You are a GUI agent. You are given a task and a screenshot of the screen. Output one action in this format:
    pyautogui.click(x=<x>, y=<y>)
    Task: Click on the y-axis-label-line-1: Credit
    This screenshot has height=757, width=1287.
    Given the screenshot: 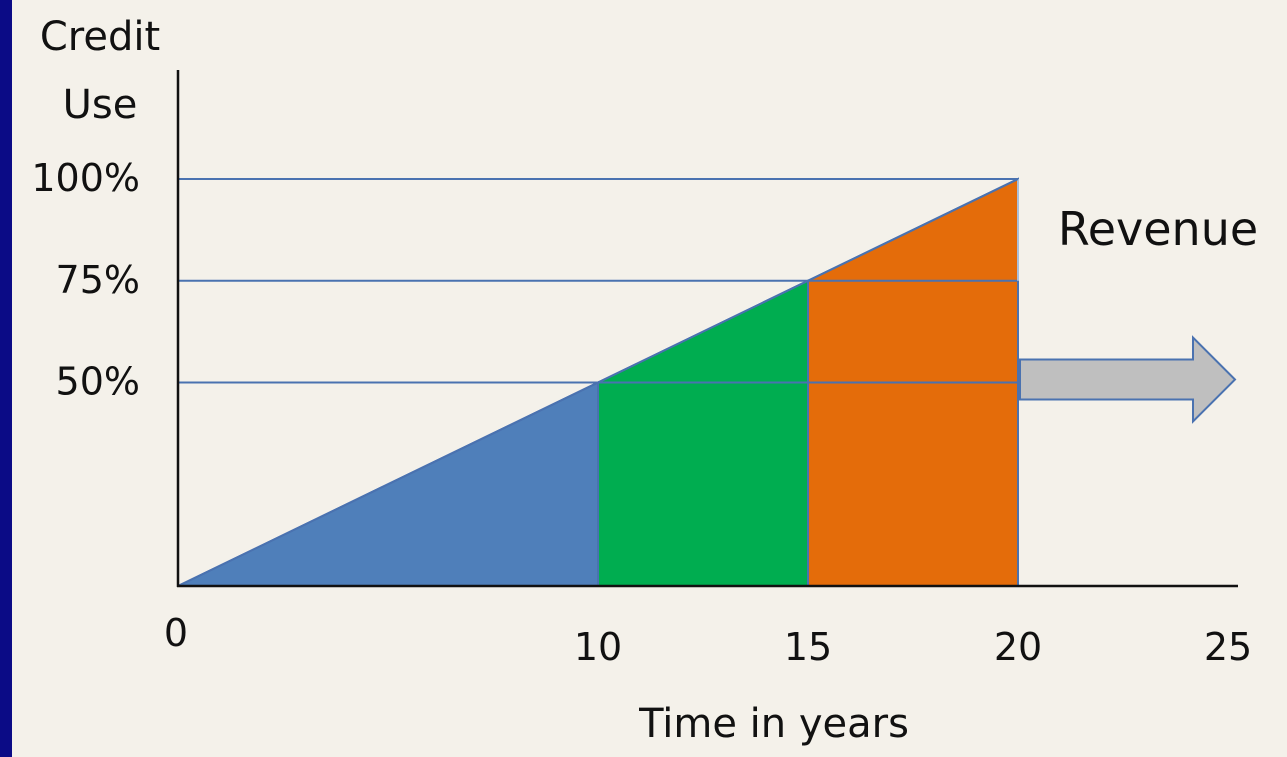 What is the action you would take?
    pyautogui.click(x=100, y=37)
    